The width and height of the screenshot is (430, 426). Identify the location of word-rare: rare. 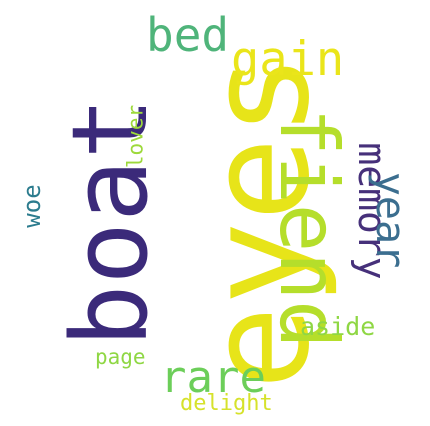
(213, 377).